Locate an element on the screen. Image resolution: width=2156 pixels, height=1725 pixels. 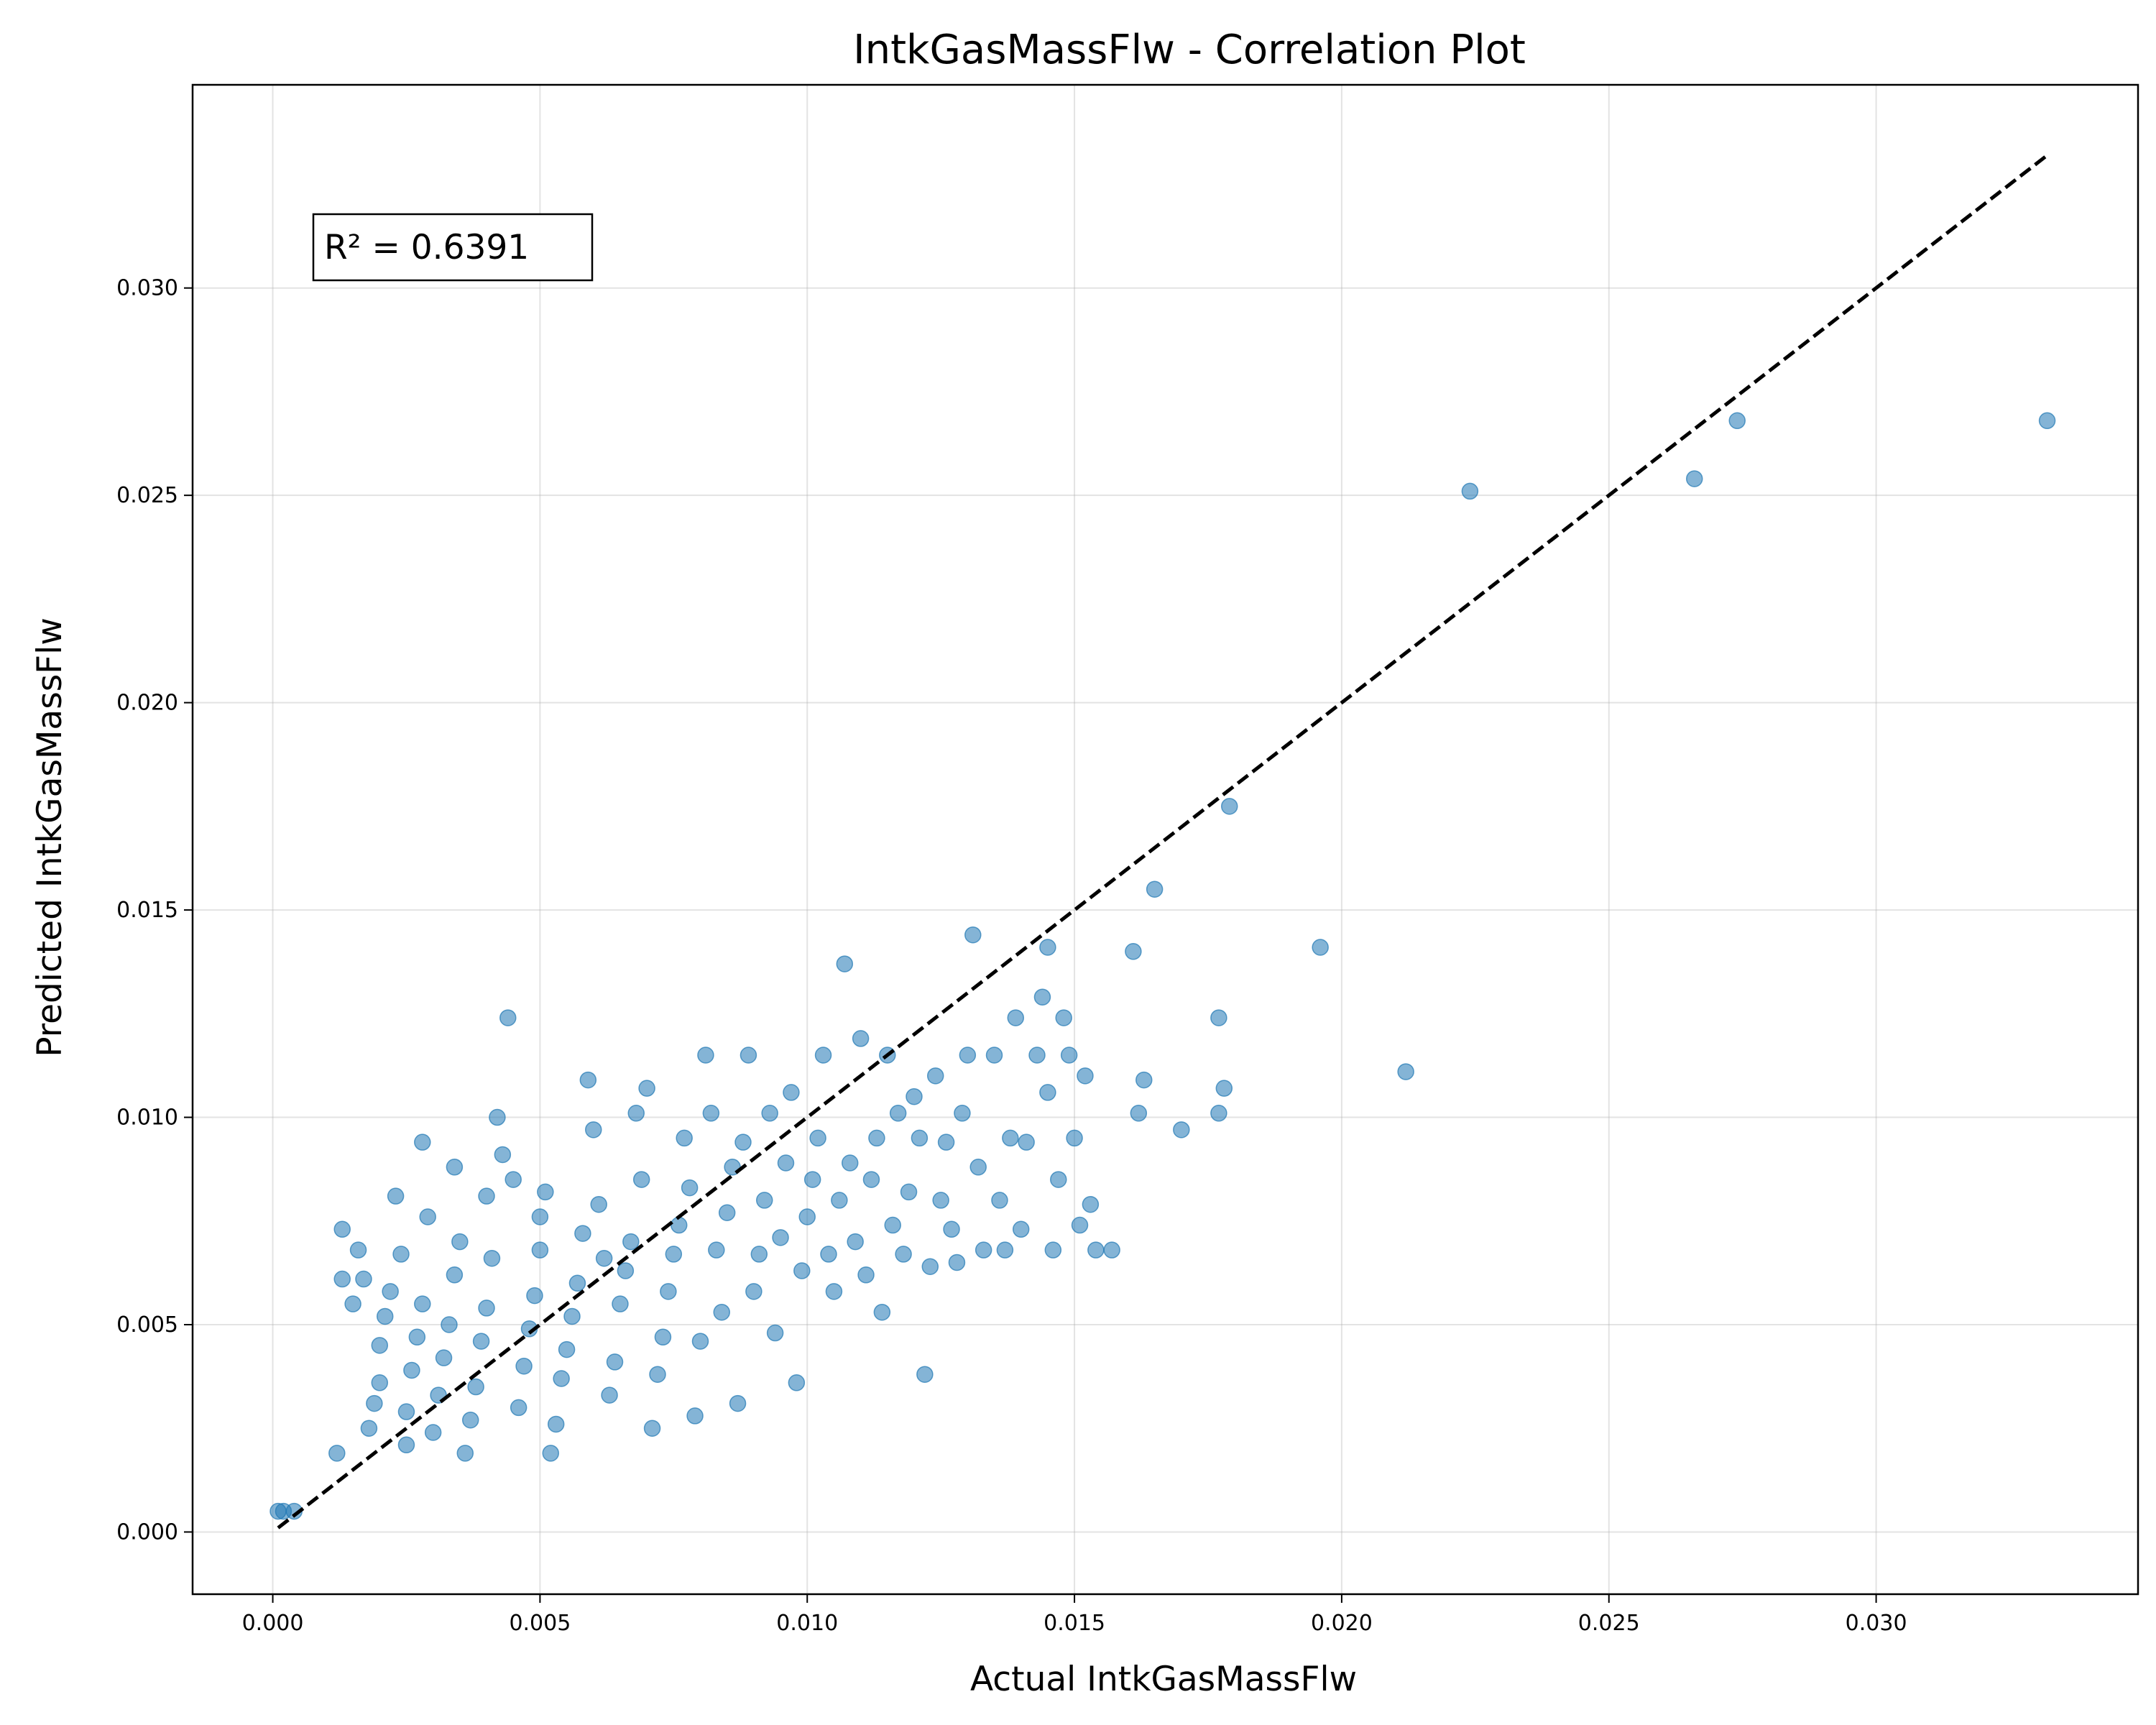
x-axis-ticks: 0.000 0.005 0.010 0.015 0.020 0.025 0.030 is located at coordinates (1074, 1615).